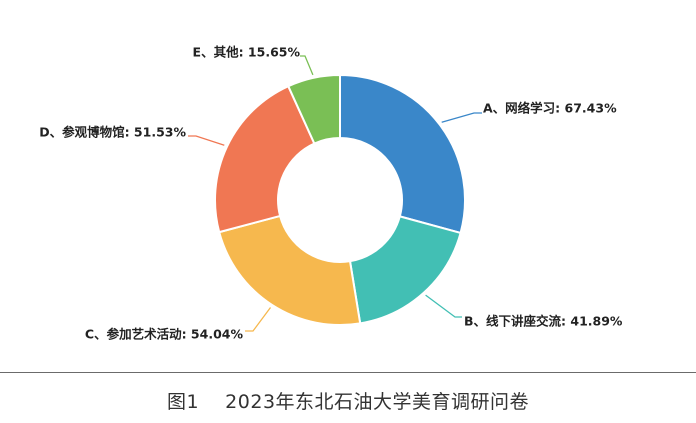  Describe the element at coordinates (550, 108) in the screenshot. I see `slice-label-0: A、网络学习: 67.43%` at that location.